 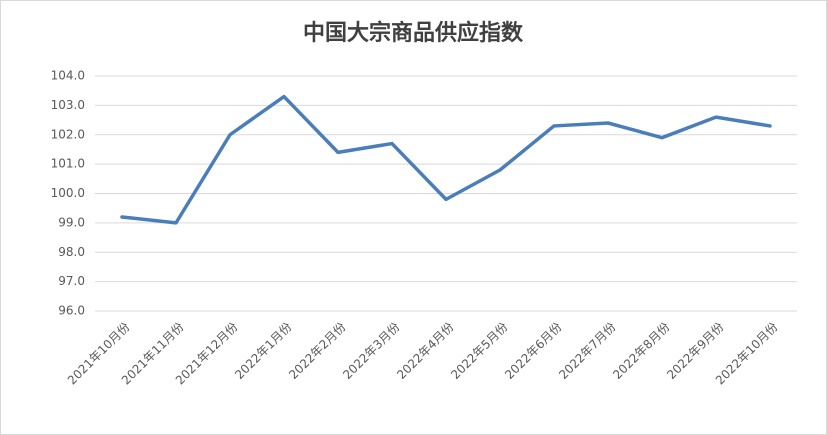 What do you see at coordinates (71, 281) in the screenshot?
I see `y-tick-label: 97.0` at bounding box center [71, 281].